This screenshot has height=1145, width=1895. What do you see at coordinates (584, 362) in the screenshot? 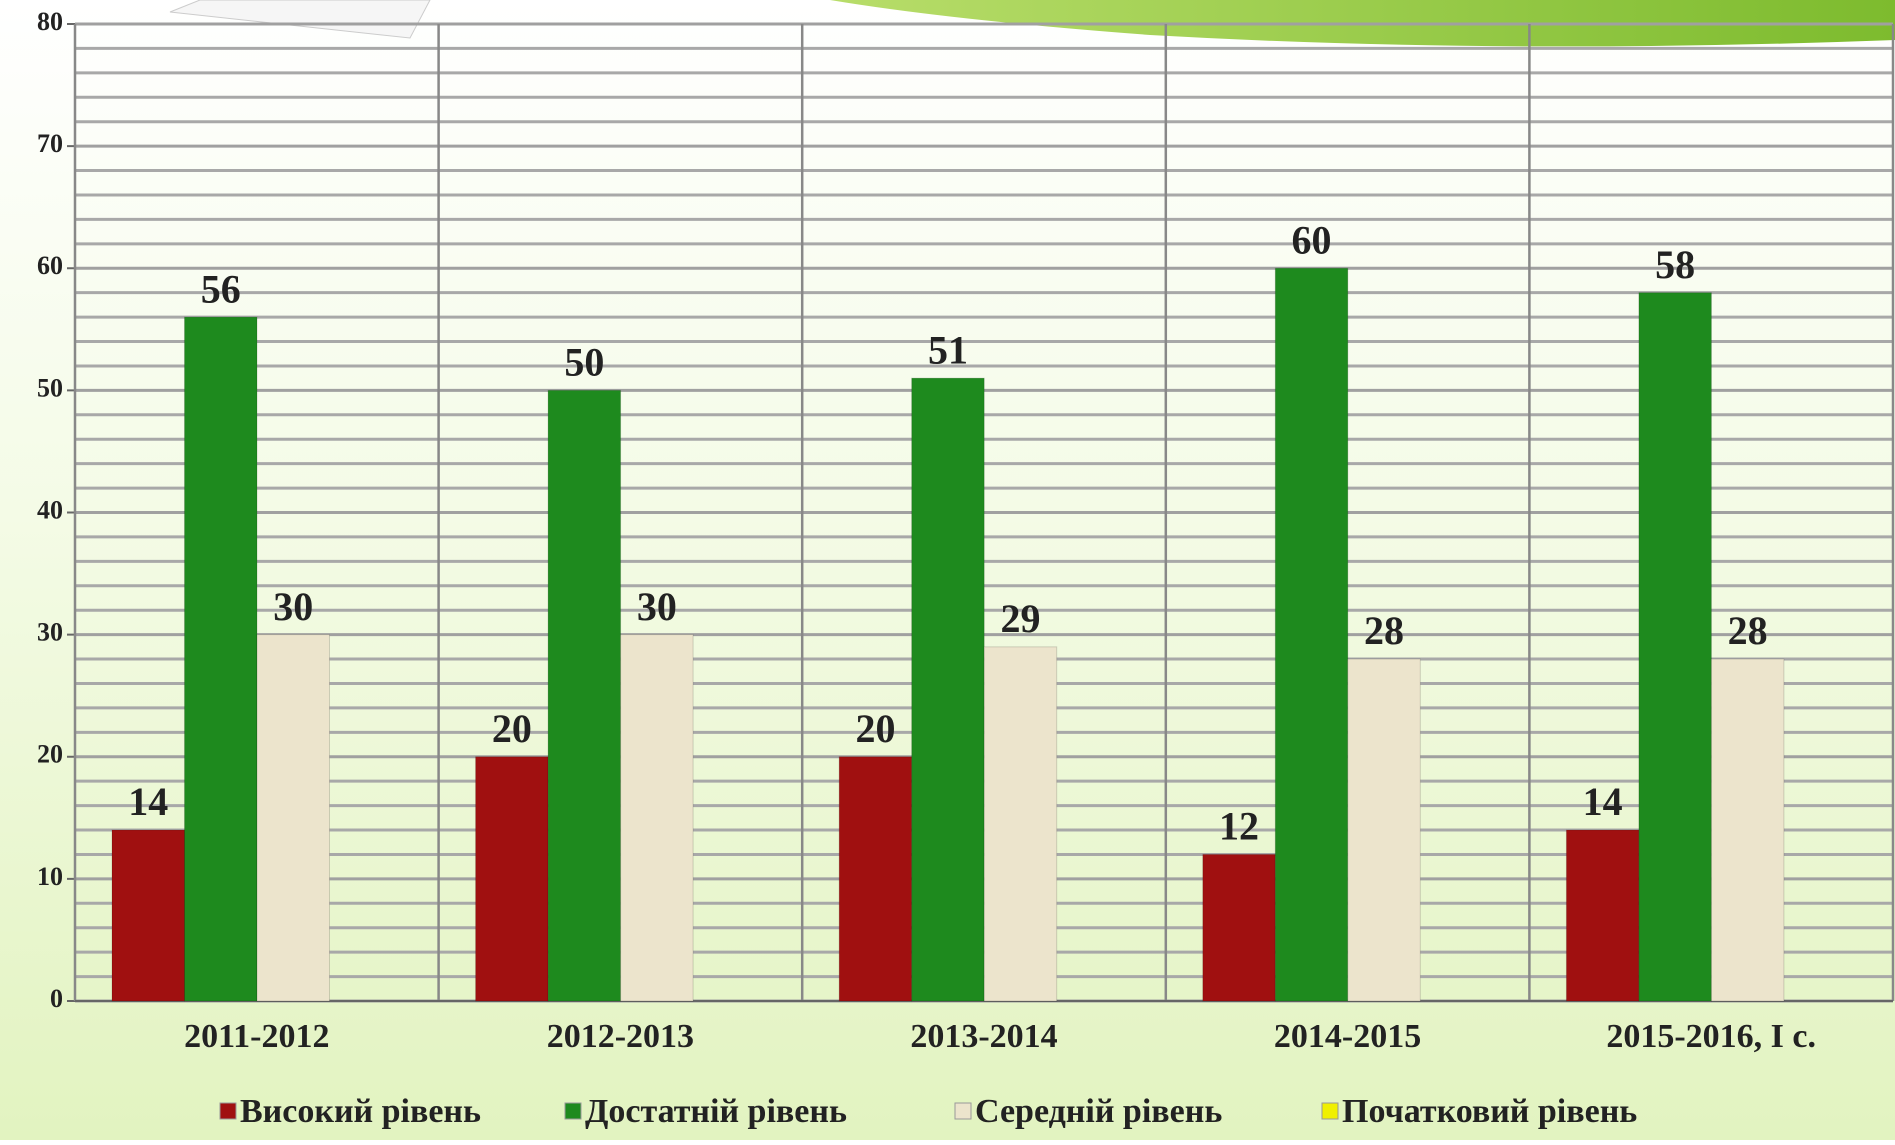
I see `data-label: 50` at bounding box center [584, 362].